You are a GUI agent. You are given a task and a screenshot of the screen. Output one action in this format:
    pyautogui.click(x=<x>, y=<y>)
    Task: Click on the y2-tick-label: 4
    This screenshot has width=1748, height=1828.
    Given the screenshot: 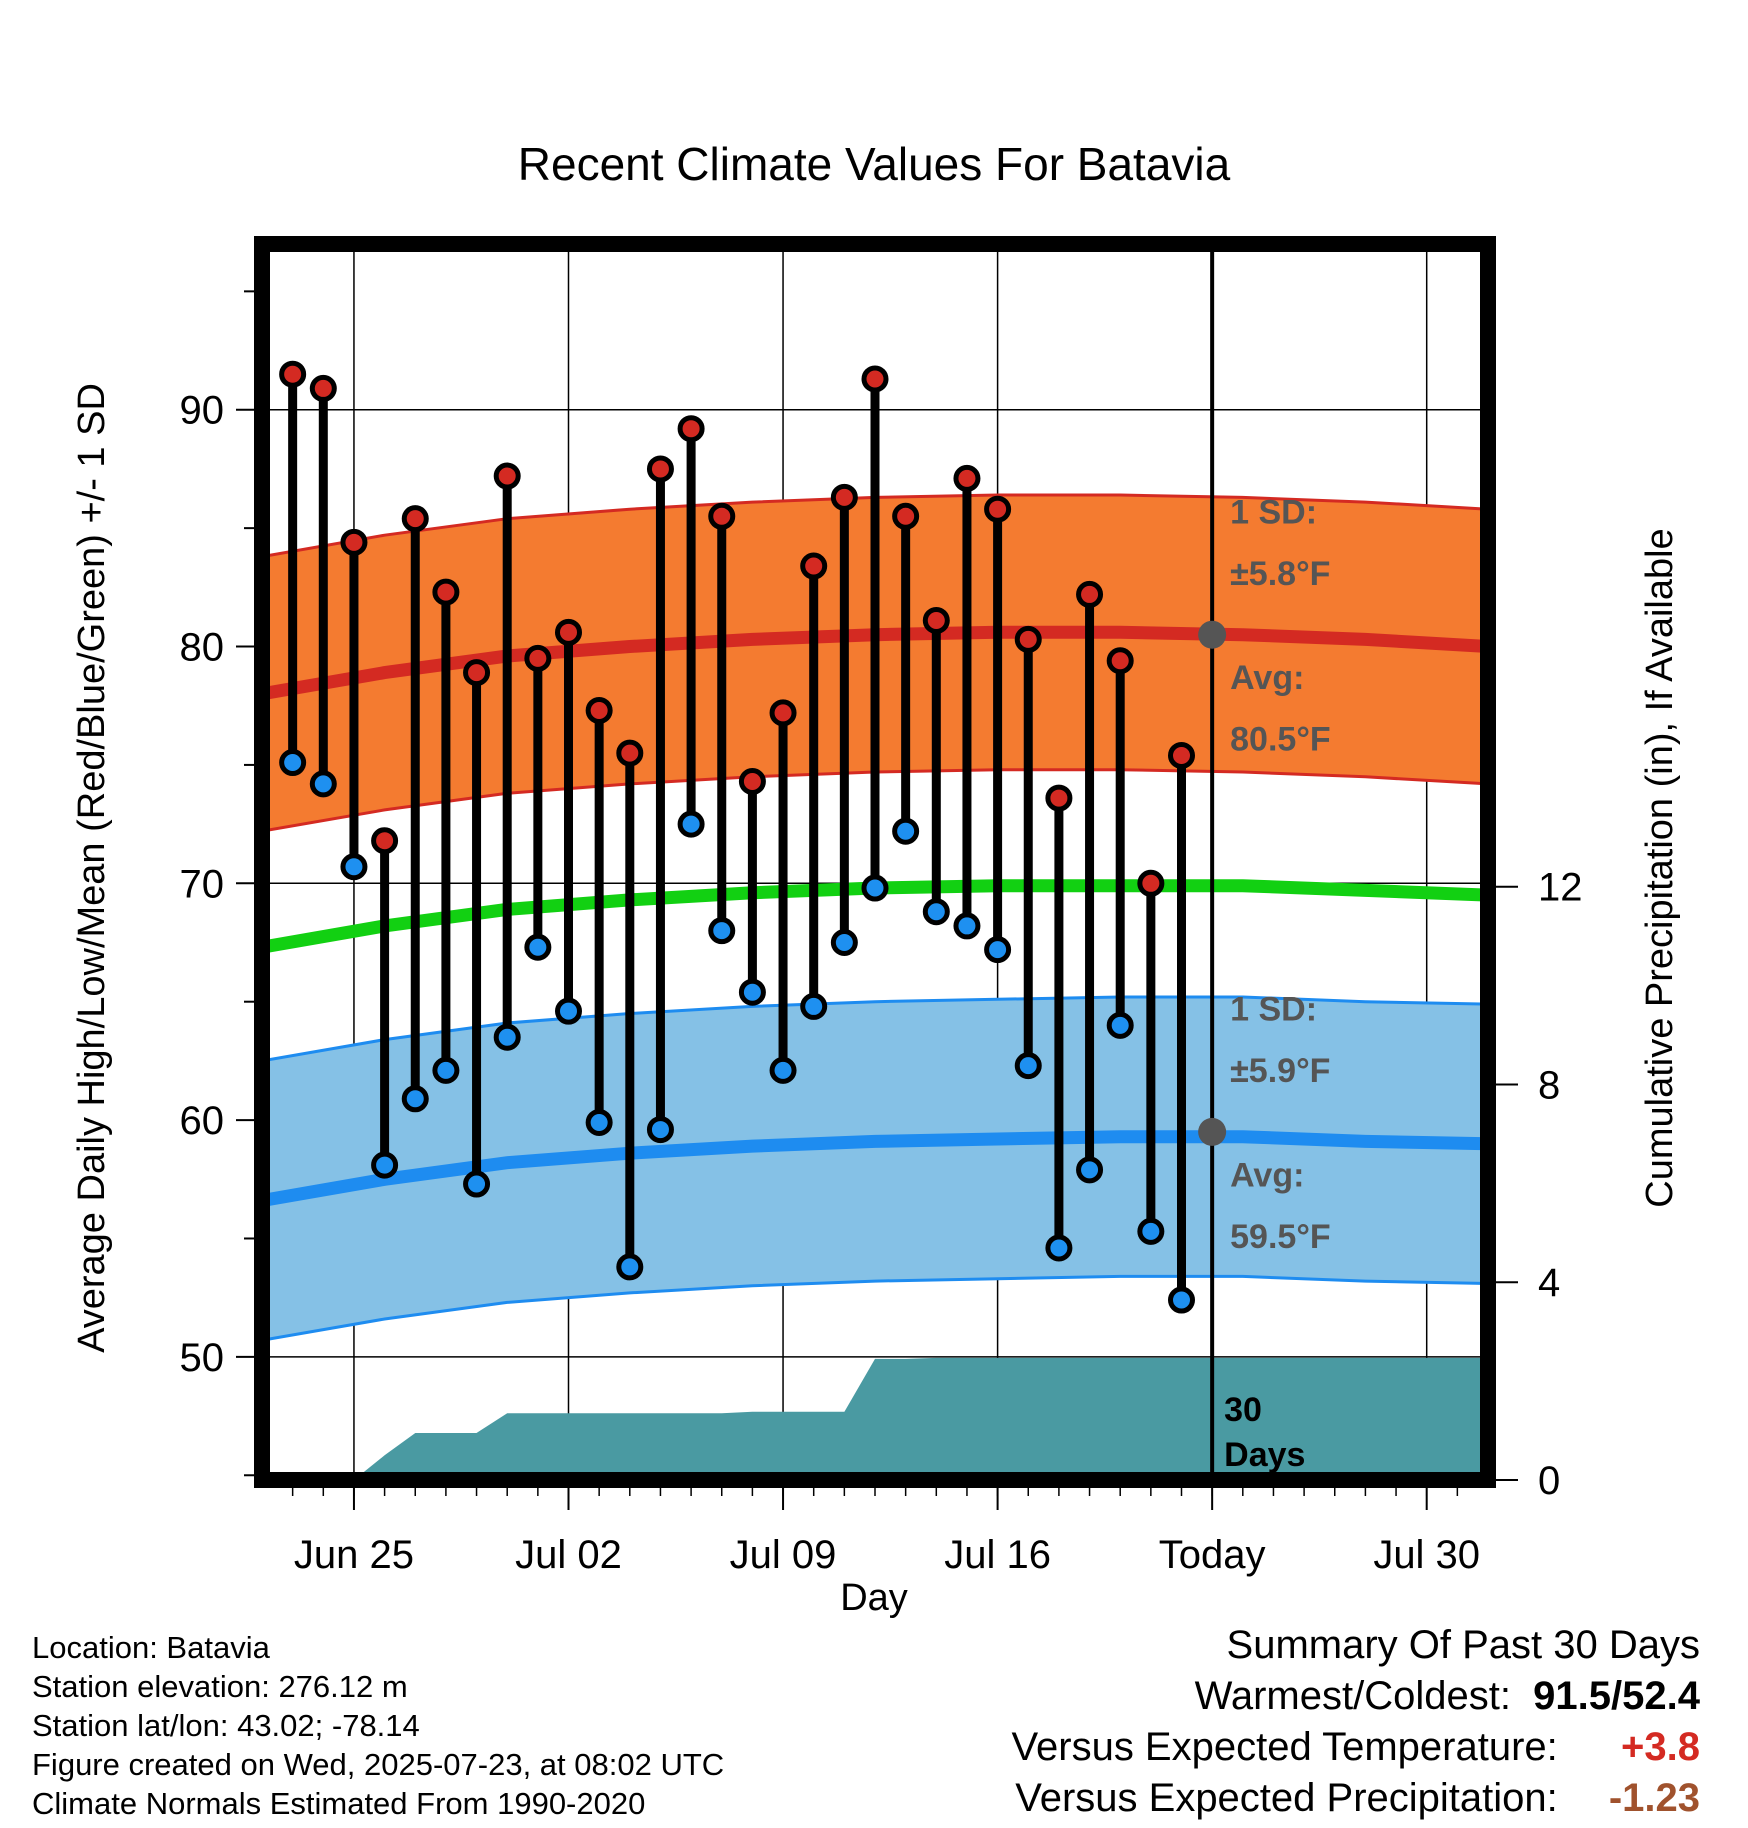 What is the action you would take?
    pyautogui.click(x=1549, y=1283)
    